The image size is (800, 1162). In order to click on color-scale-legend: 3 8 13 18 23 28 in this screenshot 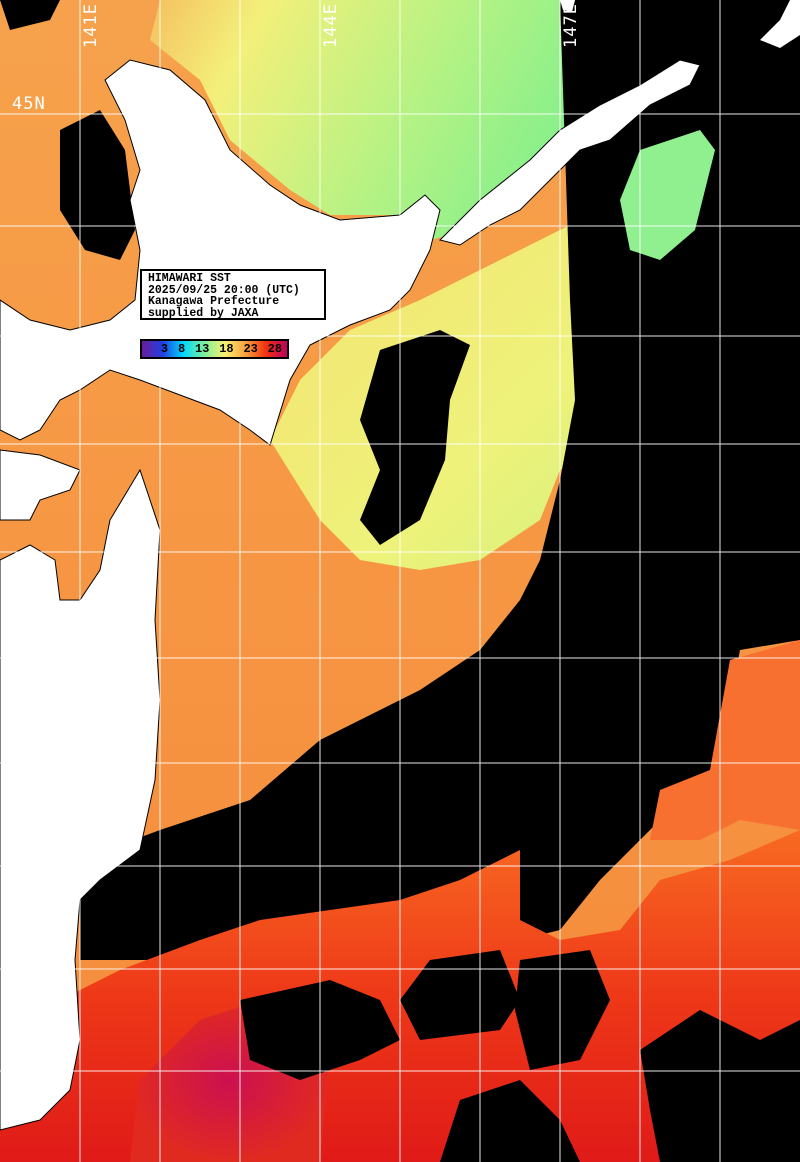, I will do `click(214, 349)`.